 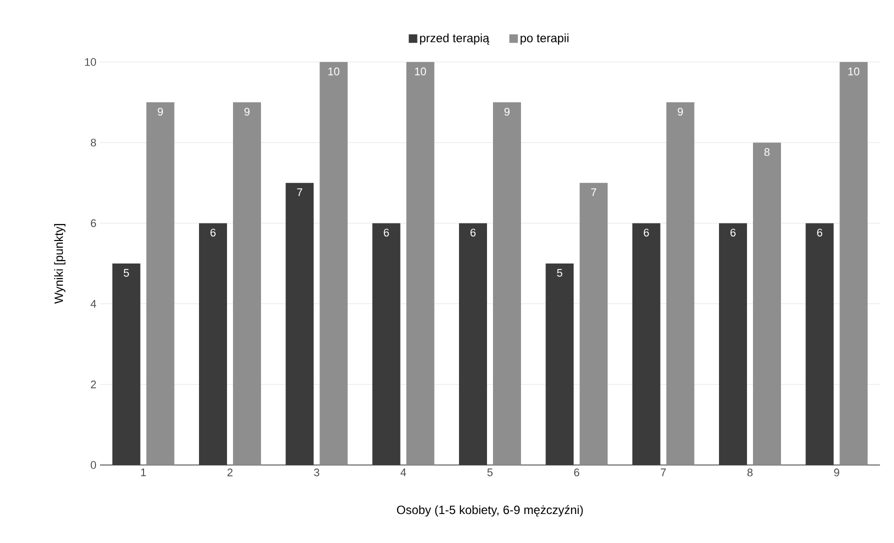 What do you see at coordinates (403, 472) in the screenshot?
I see `x-tick-label: 4` at bounding box center [403, 472].